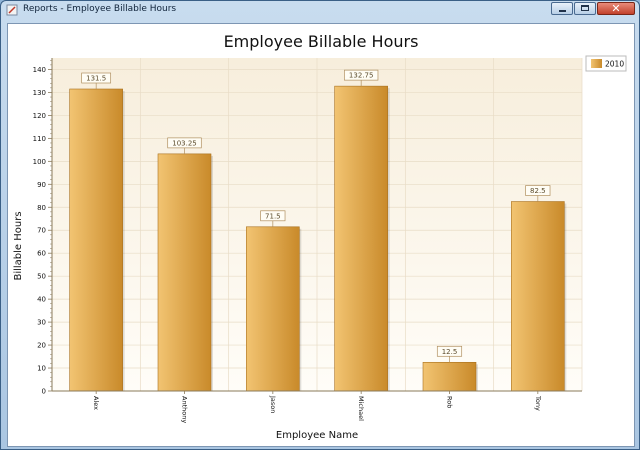 This screenshot has width=640, height=450. Describe the element at coordinates (39, 70) in the screenshot. I see `y-tick-label: 140` at that location.